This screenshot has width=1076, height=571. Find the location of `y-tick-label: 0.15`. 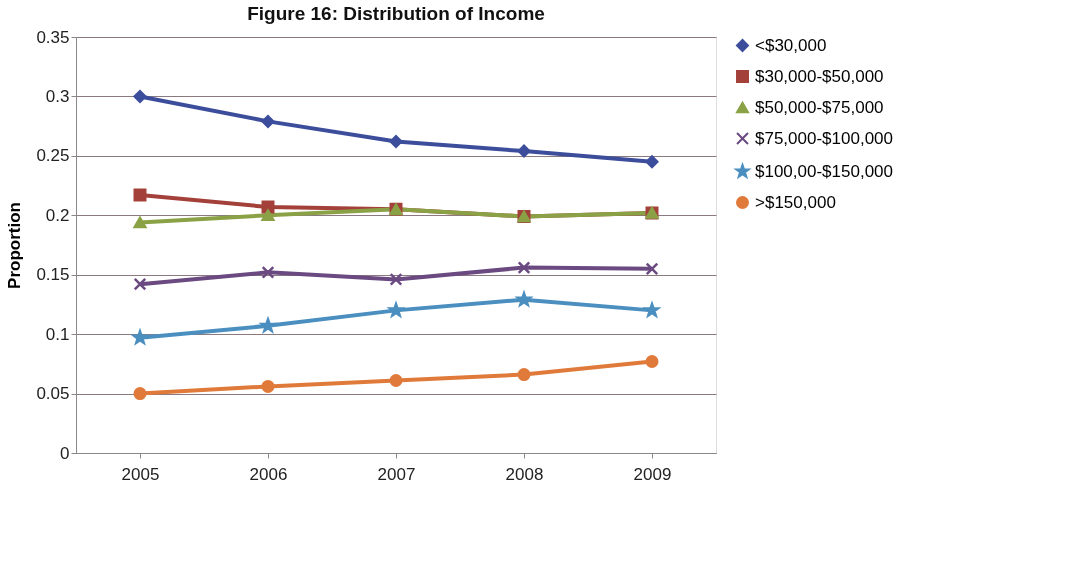

y-tick-label: 0.15 is located at coordinates (53, 275).